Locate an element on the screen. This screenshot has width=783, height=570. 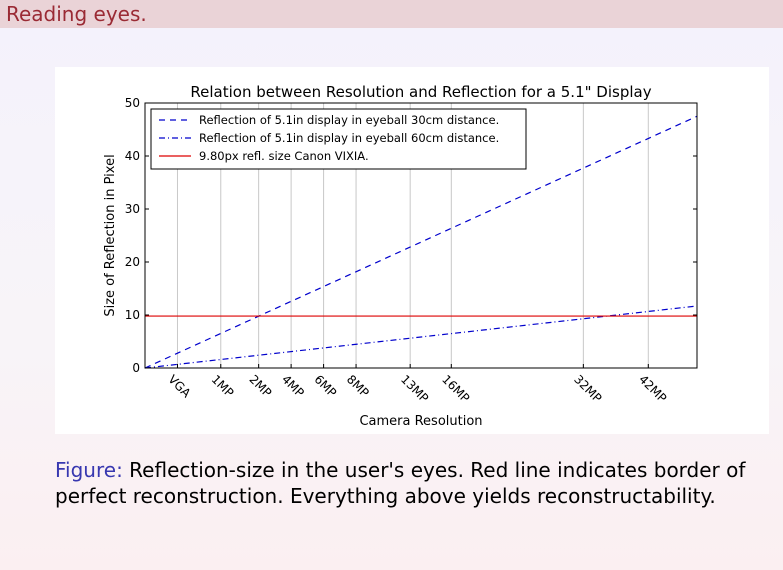
x-tick-label: 8MP is located at coordinates (358, 386).